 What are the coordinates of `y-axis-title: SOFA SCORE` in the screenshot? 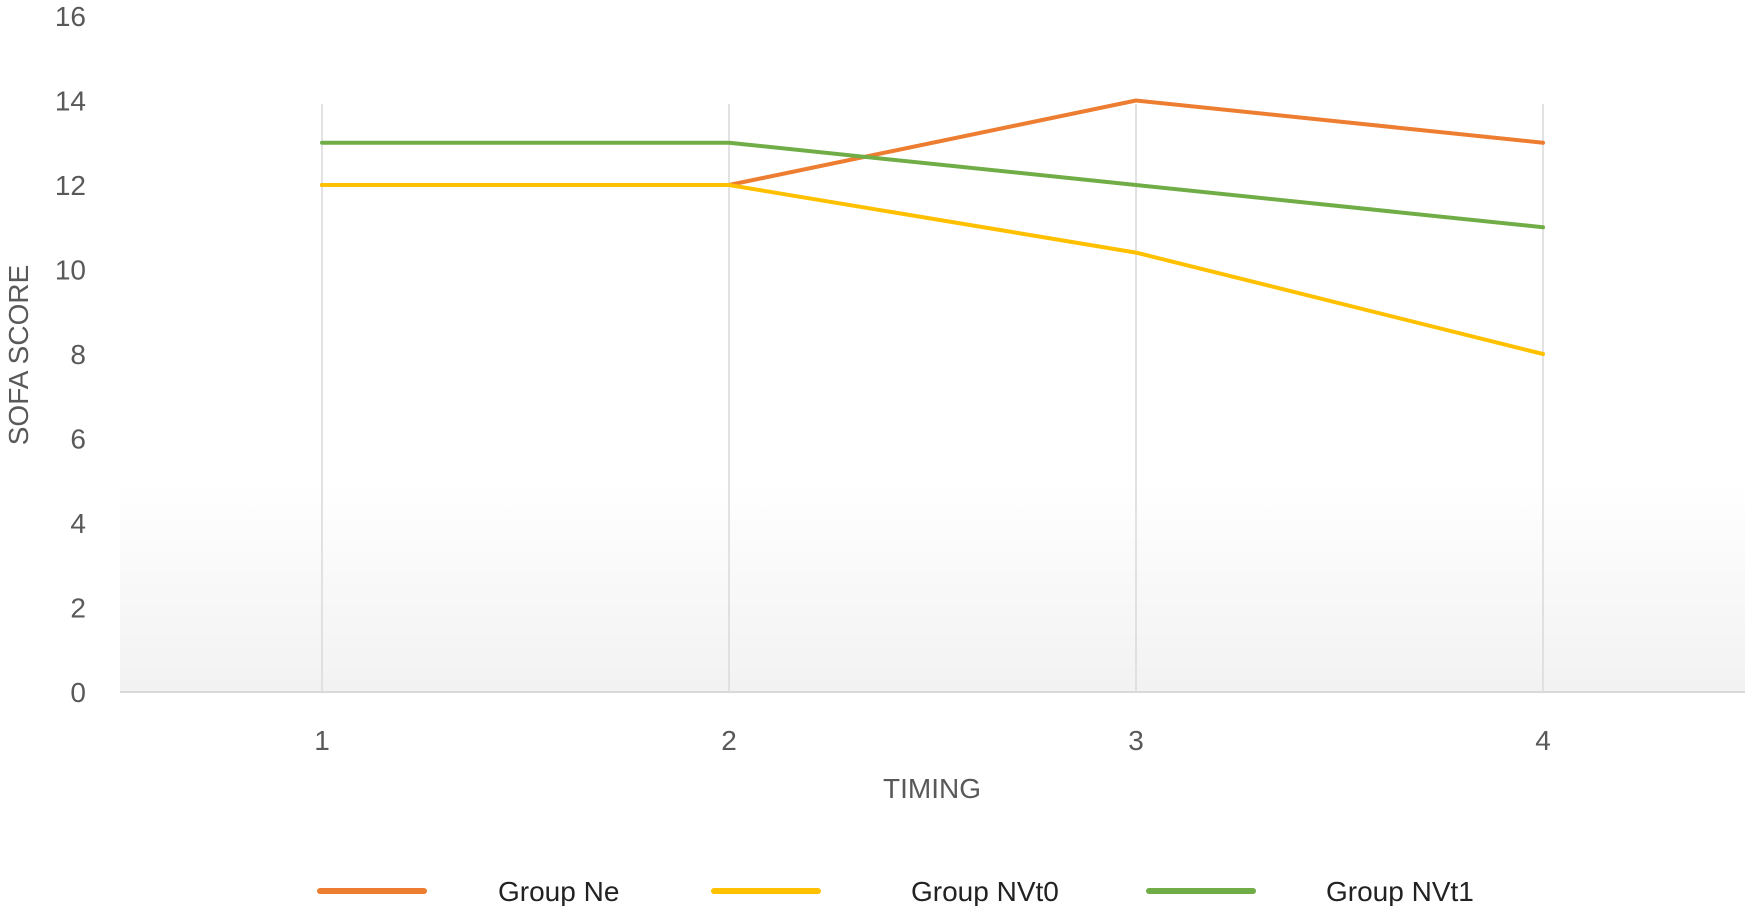 It's located at (18, 355).